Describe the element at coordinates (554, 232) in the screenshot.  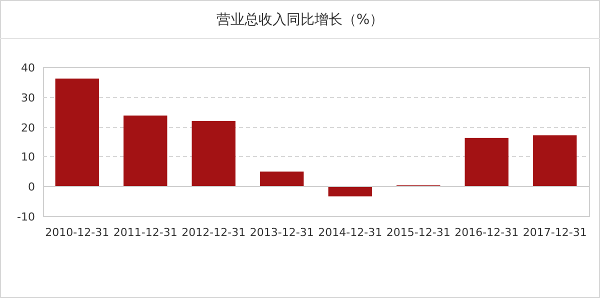
I see `x-tick-label: 2017-12-31` at that location.